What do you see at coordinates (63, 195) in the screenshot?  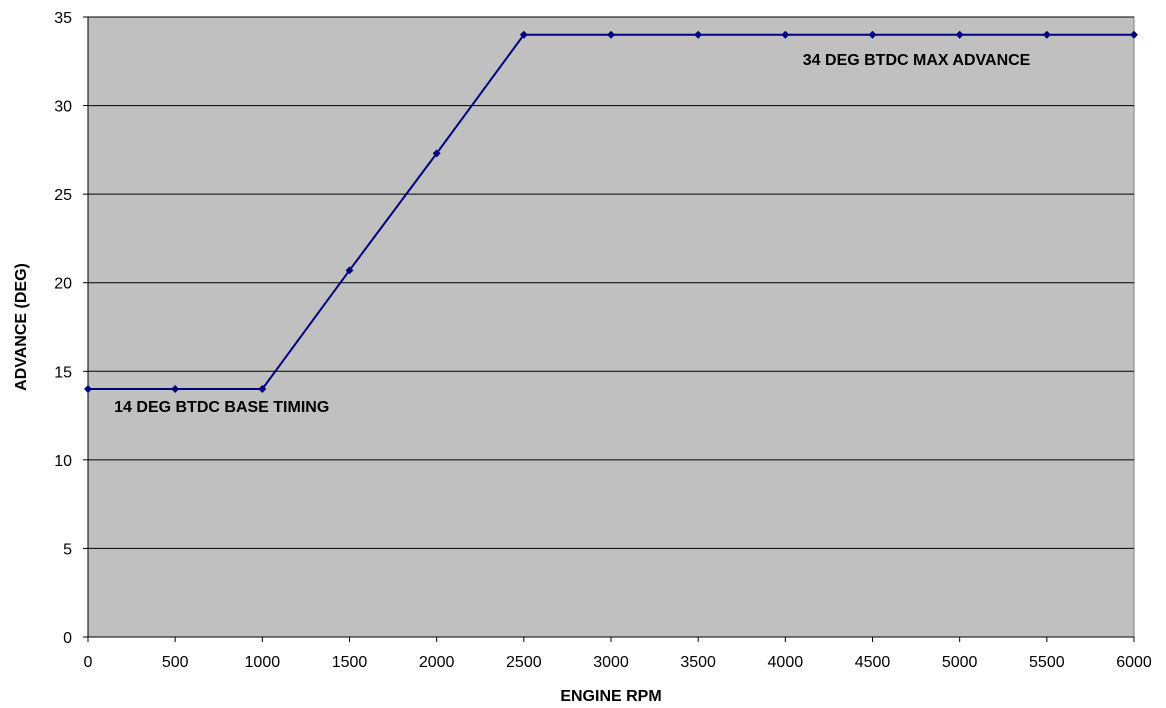 I see `y-tick-label: 25` at bounding box center [63, 195].